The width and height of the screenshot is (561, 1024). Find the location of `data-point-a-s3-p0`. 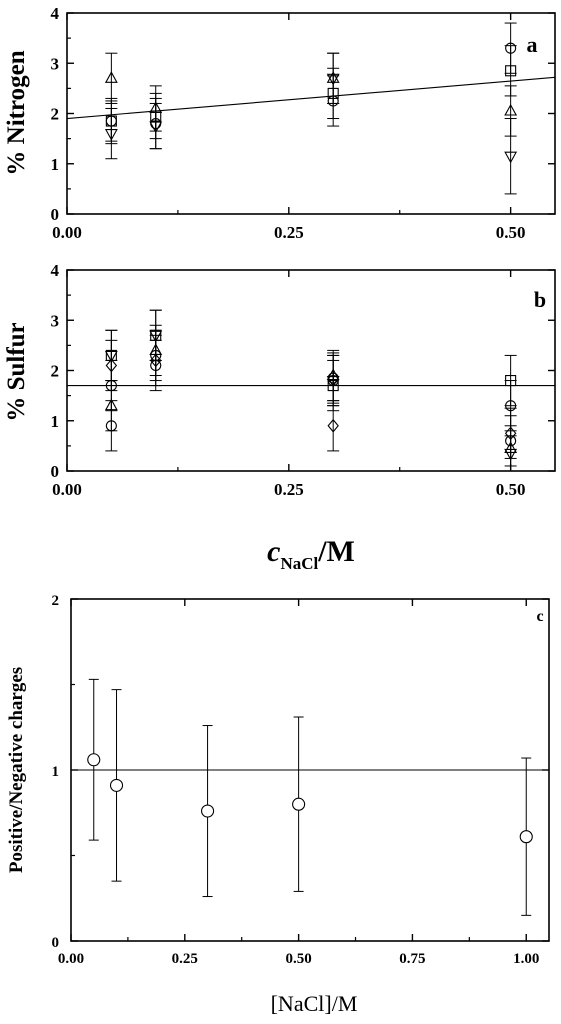

data-point-a-s3-p0 is located at coordinates (111, 135).